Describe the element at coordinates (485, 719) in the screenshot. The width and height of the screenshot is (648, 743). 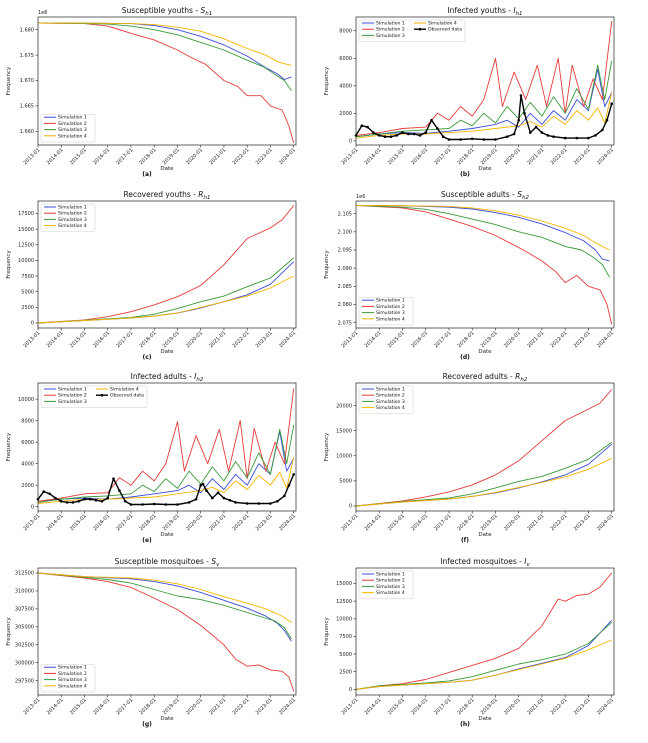
I see `x-axis-label: Date` at that location.